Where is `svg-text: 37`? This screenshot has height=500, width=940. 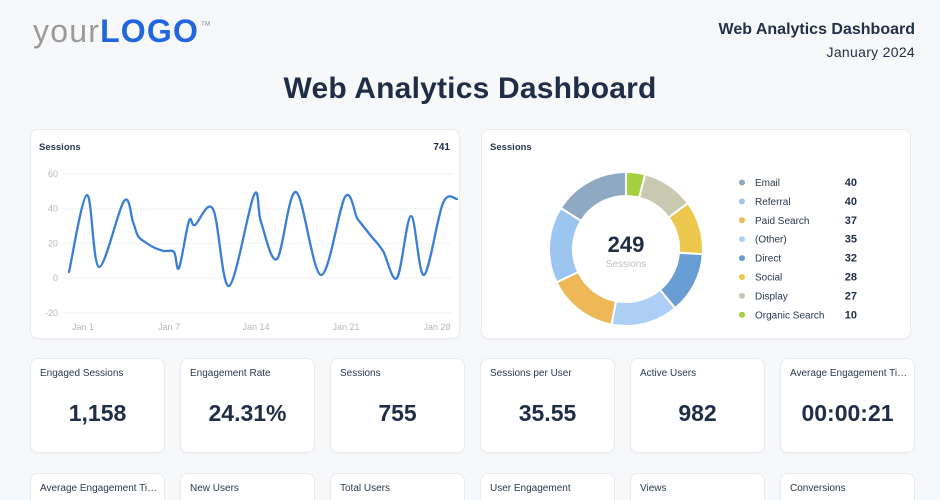
svg-text: 37 is located at coordinates (851, 221).